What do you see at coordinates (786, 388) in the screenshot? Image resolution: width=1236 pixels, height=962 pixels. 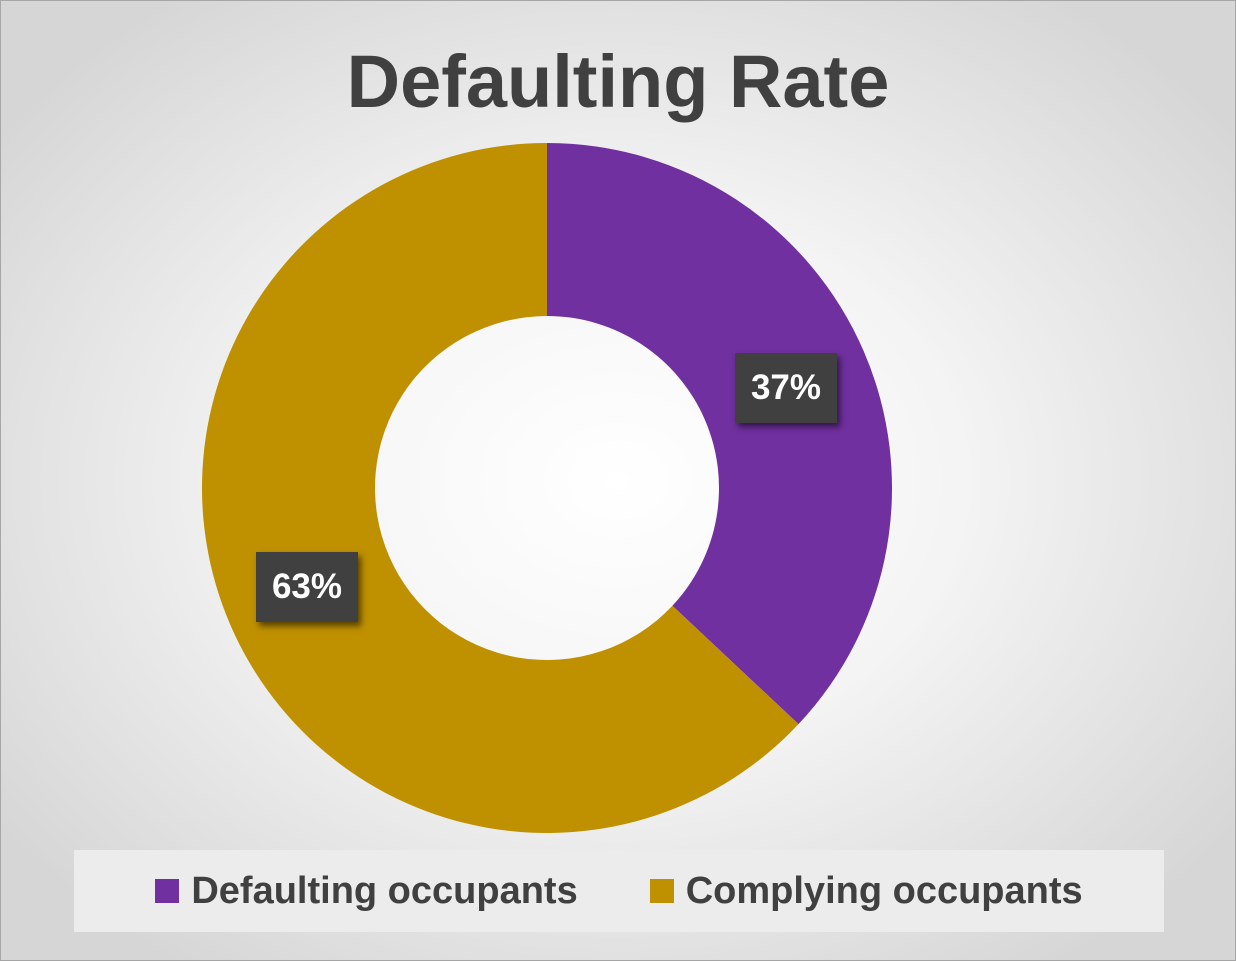 I see `data-label-defaulting: 37%` at bounding box center [786, 388].